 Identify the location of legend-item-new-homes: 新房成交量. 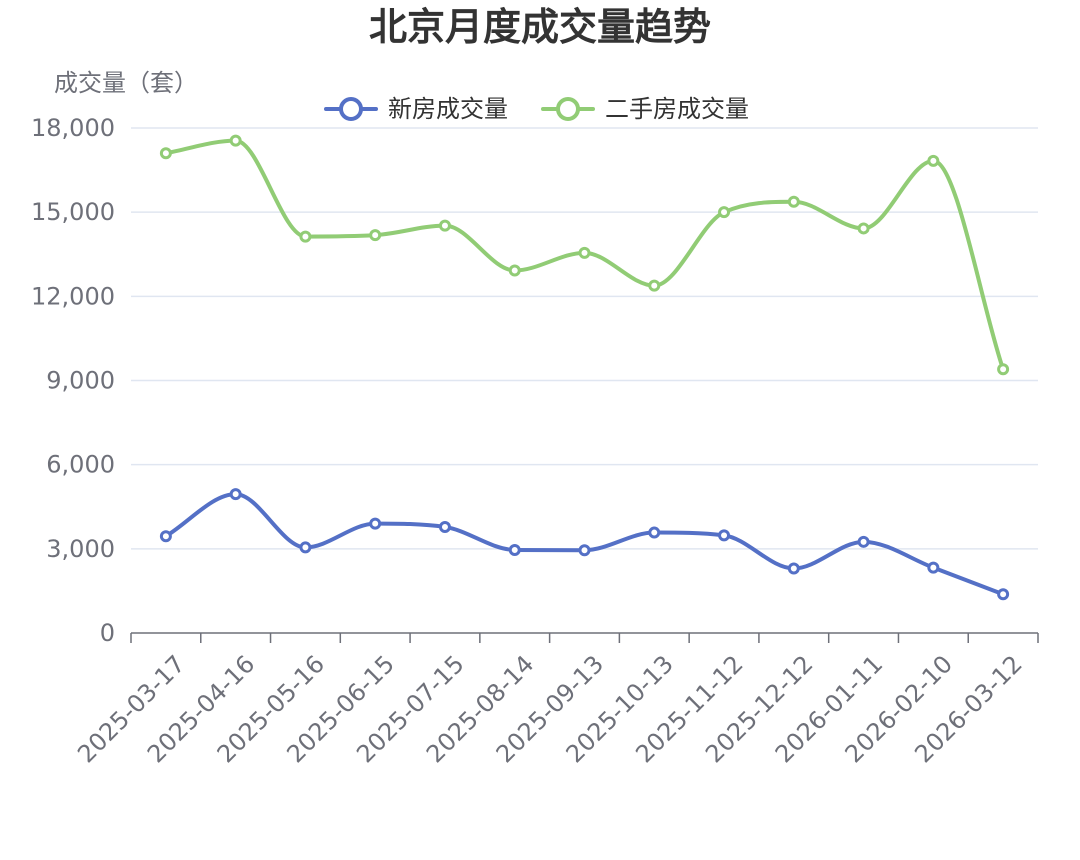
(416, 109).